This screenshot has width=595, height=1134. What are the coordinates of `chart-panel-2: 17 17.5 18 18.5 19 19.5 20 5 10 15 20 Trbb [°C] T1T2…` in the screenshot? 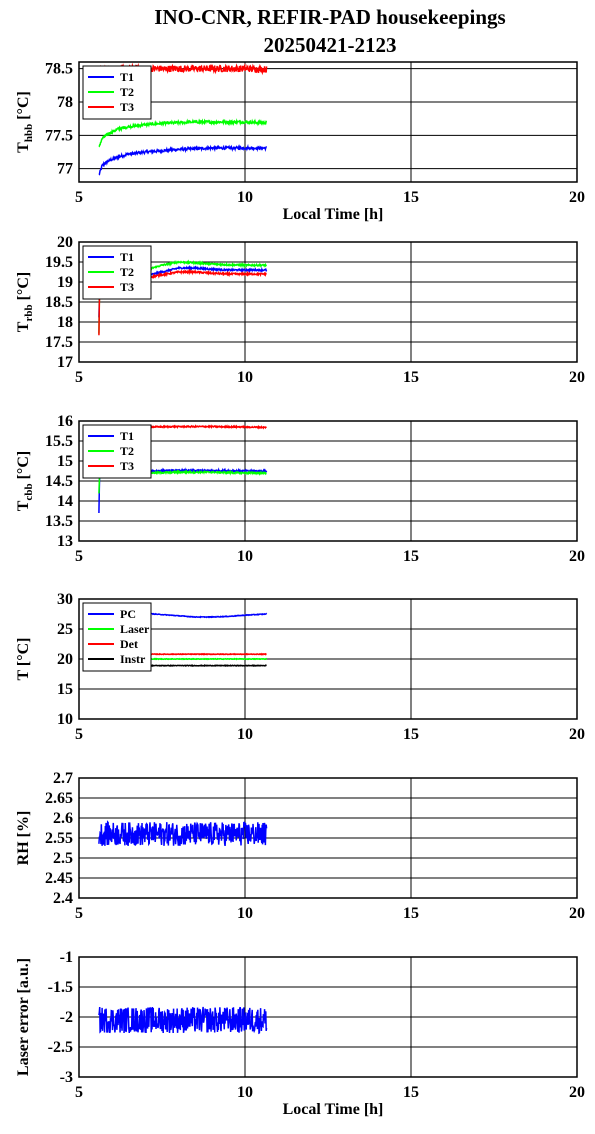 It's located at (300, 310).